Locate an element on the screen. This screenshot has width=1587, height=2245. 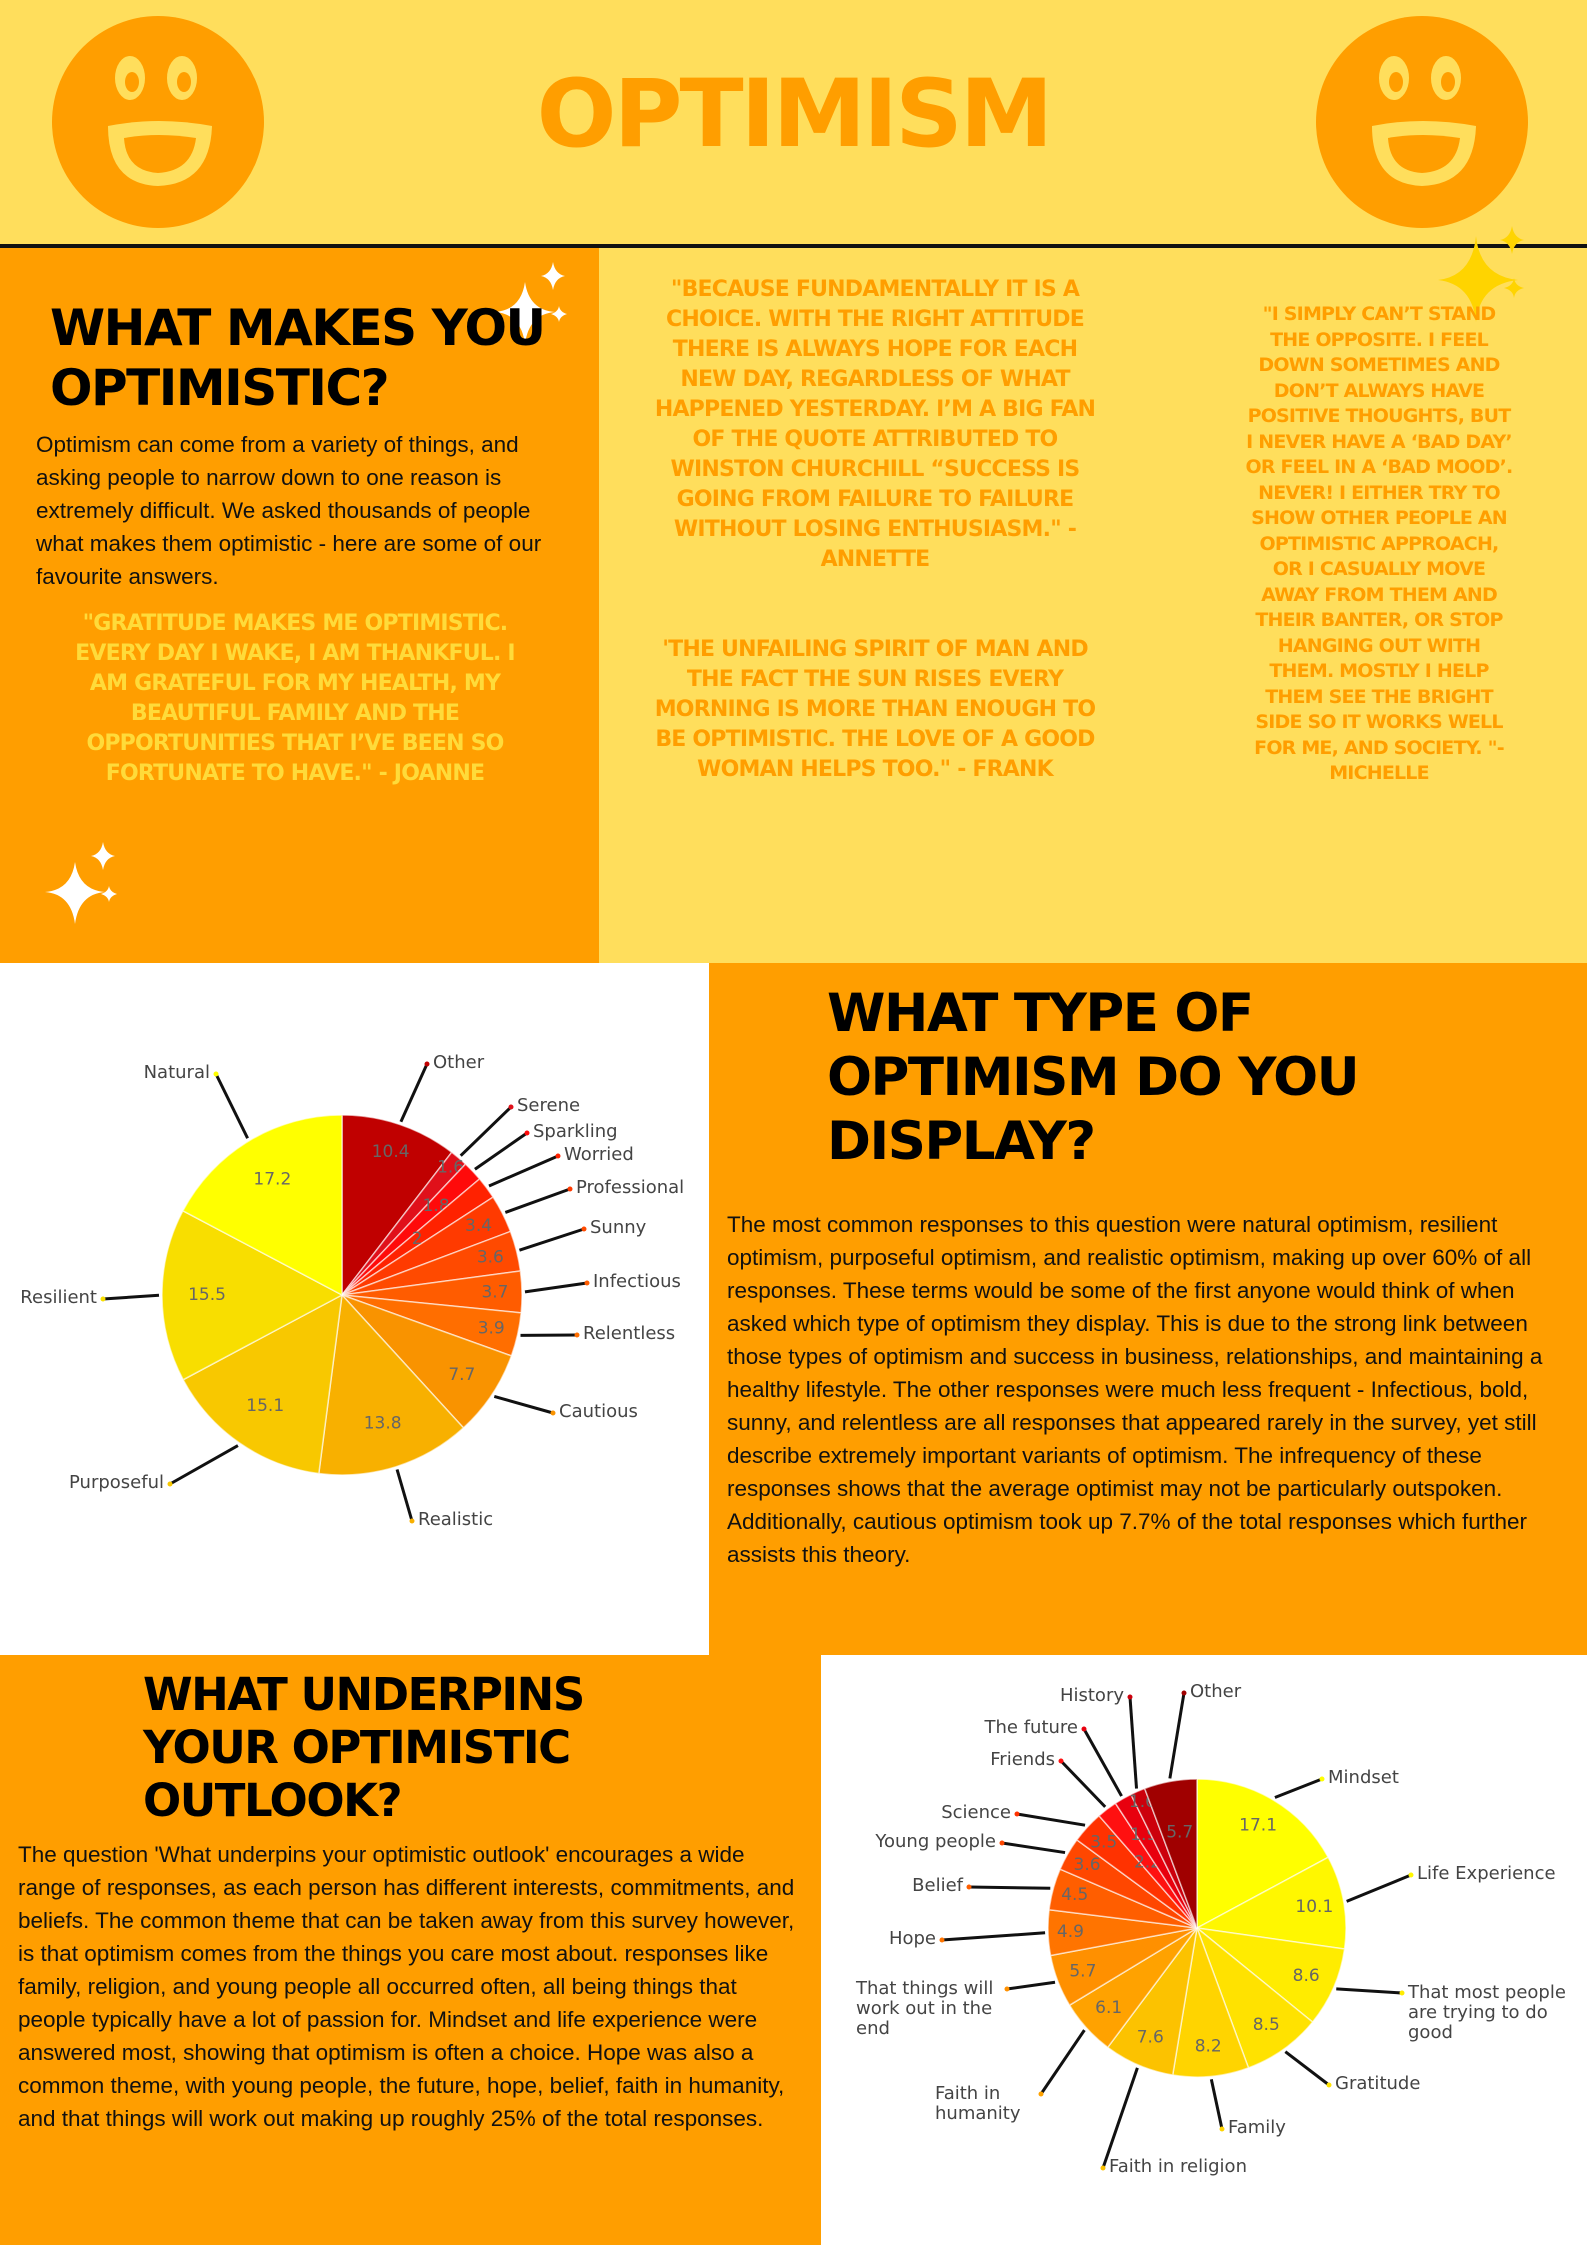
pie-category-label: Hope is located at coordinates (912, 1938).